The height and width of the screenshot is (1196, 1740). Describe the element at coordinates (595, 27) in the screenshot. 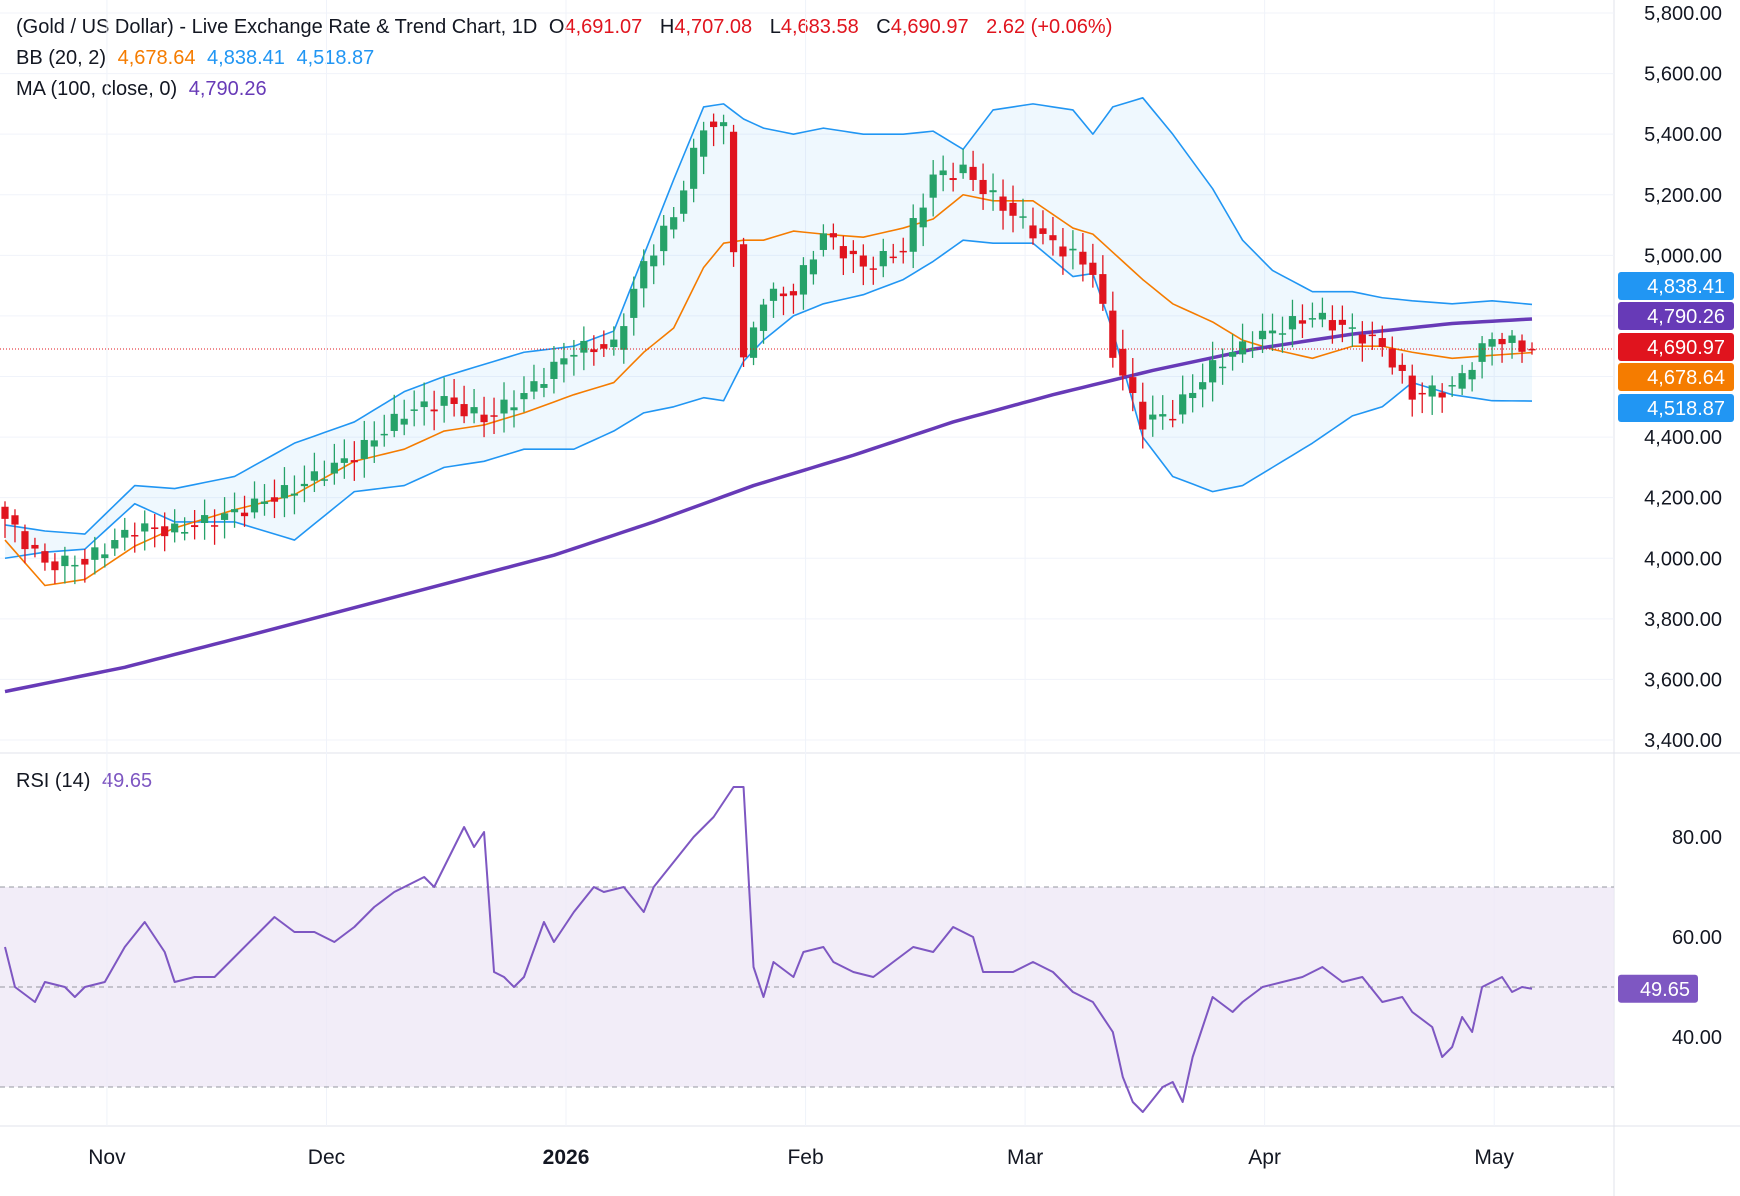

I see `open-value: O4,691.07` at that location.